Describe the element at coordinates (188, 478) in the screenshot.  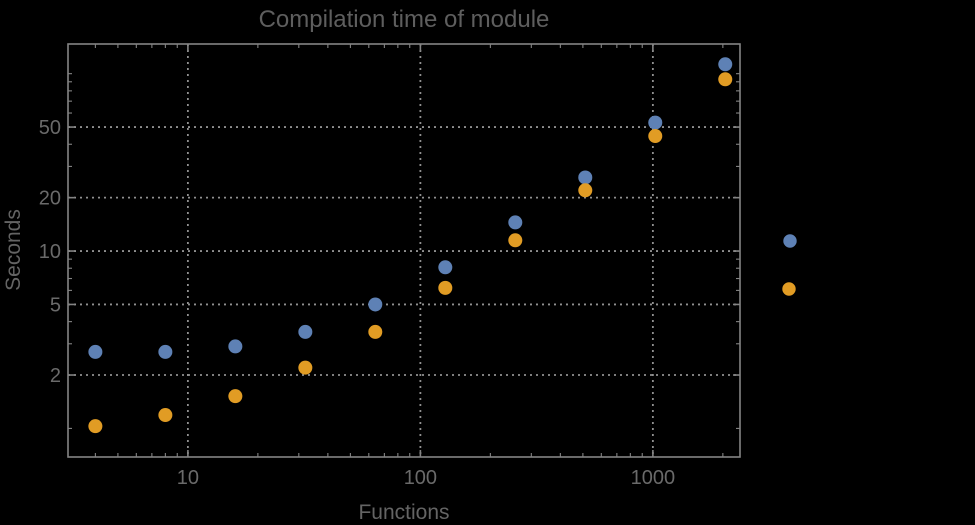
I see `x-tick-label: 10` at that location.